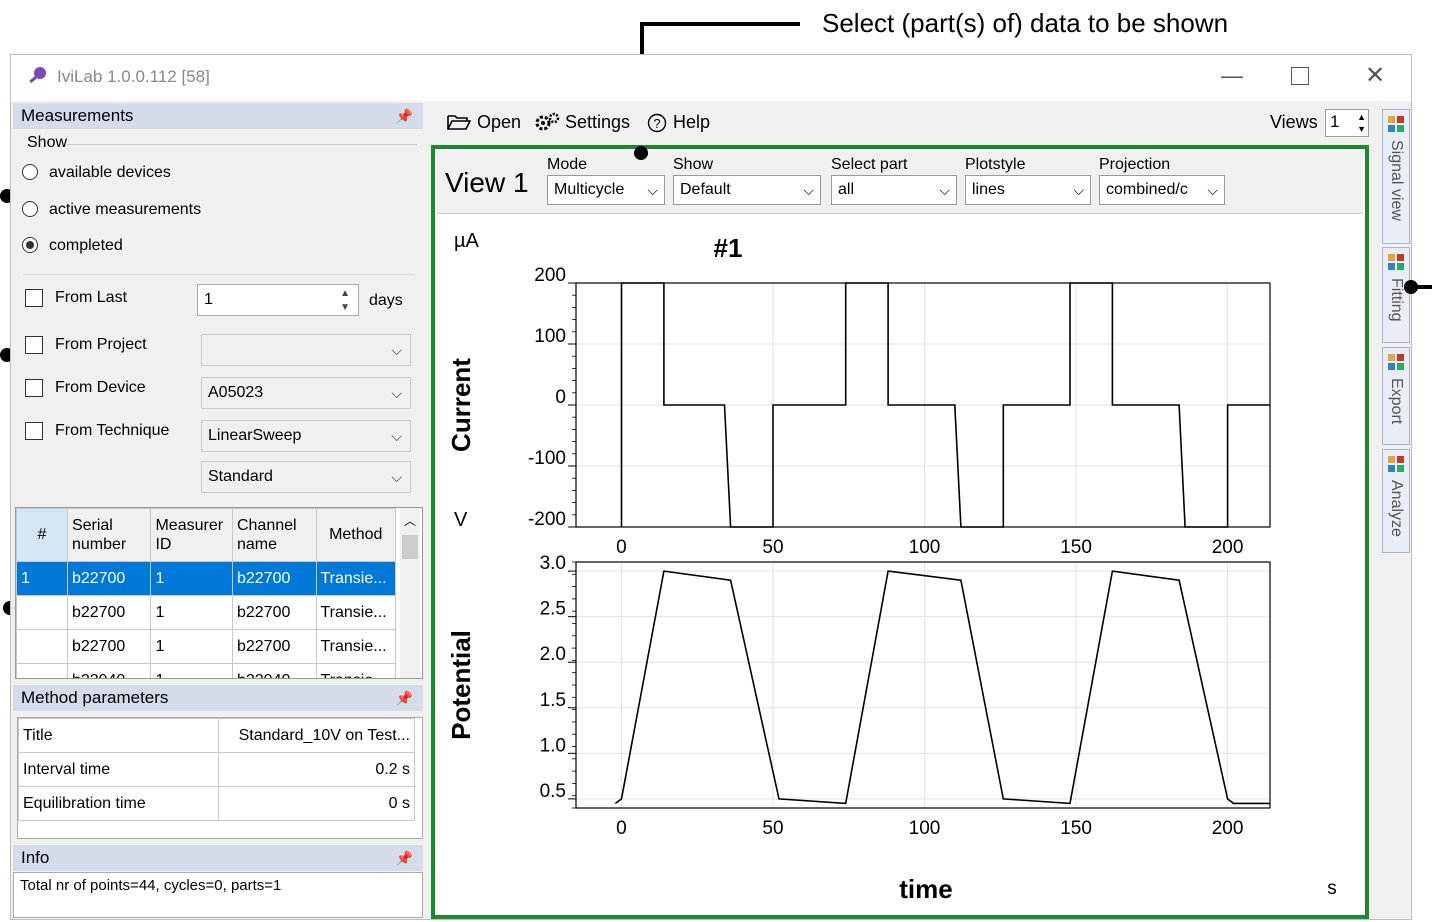 The image size is (1432, 922). What do you see at coordinates (693, 164) in the screenshot?
I see `show-select-label: Show` at bounding box center [693, 164].